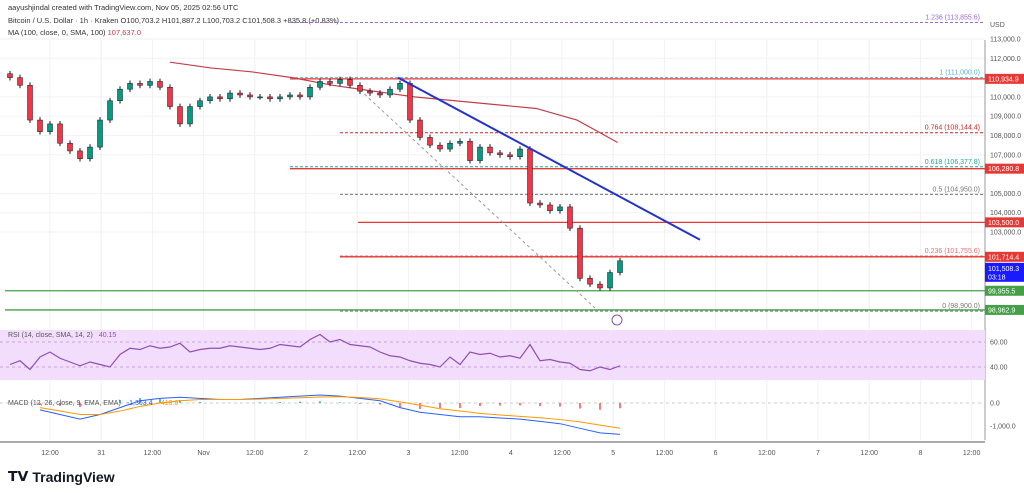 Image resolution: width=1024 pixels, height=493 pixels. What do you see at coordinates (1003, 427) in the screenshot?
I see `macd-tick-label: -1,000.0` at bounding box center [1003, 427].